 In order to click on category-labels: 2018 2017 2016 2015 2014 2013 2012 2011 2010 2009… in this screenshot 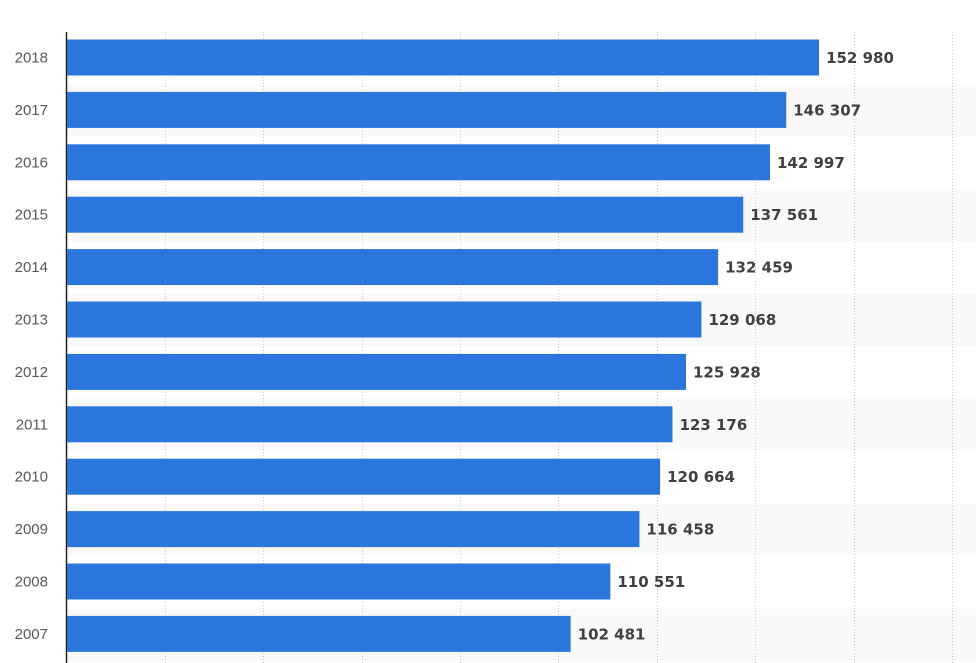, I will do `click(31, 346)`.